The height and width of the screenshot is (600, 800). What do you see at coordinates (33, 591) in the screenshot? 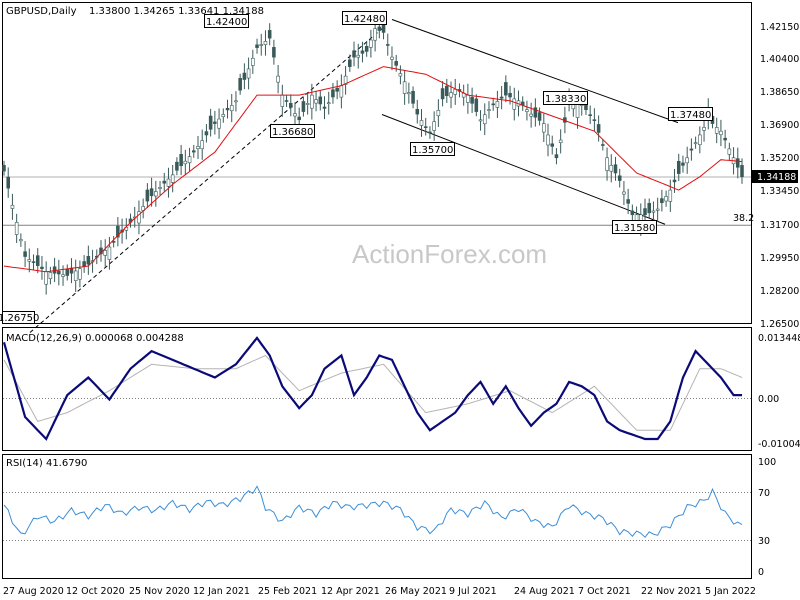
I see `x-tick-label: 27 Aug 2020` at bounding box center [33, 591].